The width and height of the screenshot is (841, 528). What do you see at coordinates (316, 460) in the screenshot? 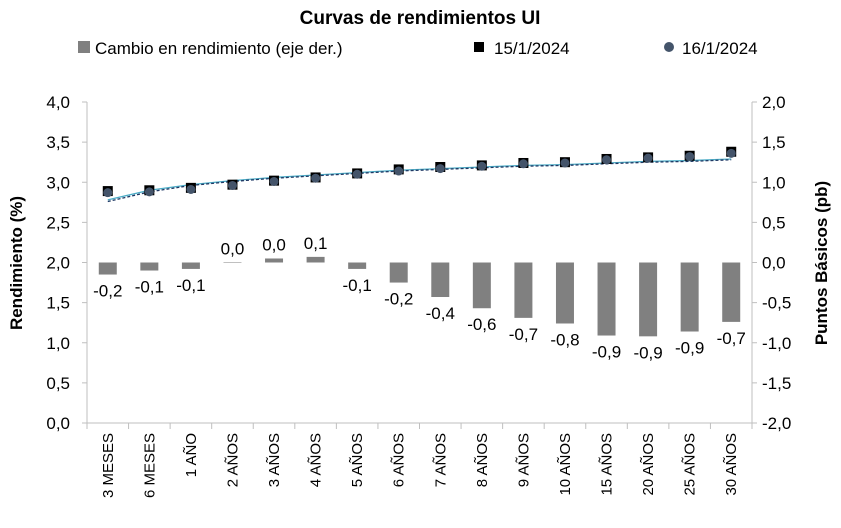
I see `x-category-label: 4 AÑOS` at bounding box center [316, 460].